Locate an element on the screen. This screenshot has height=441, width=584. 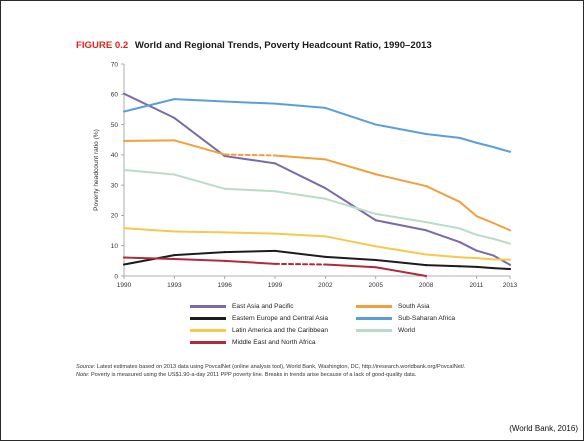
x-tick-label: 1996 is located at coordinates (224, 285).